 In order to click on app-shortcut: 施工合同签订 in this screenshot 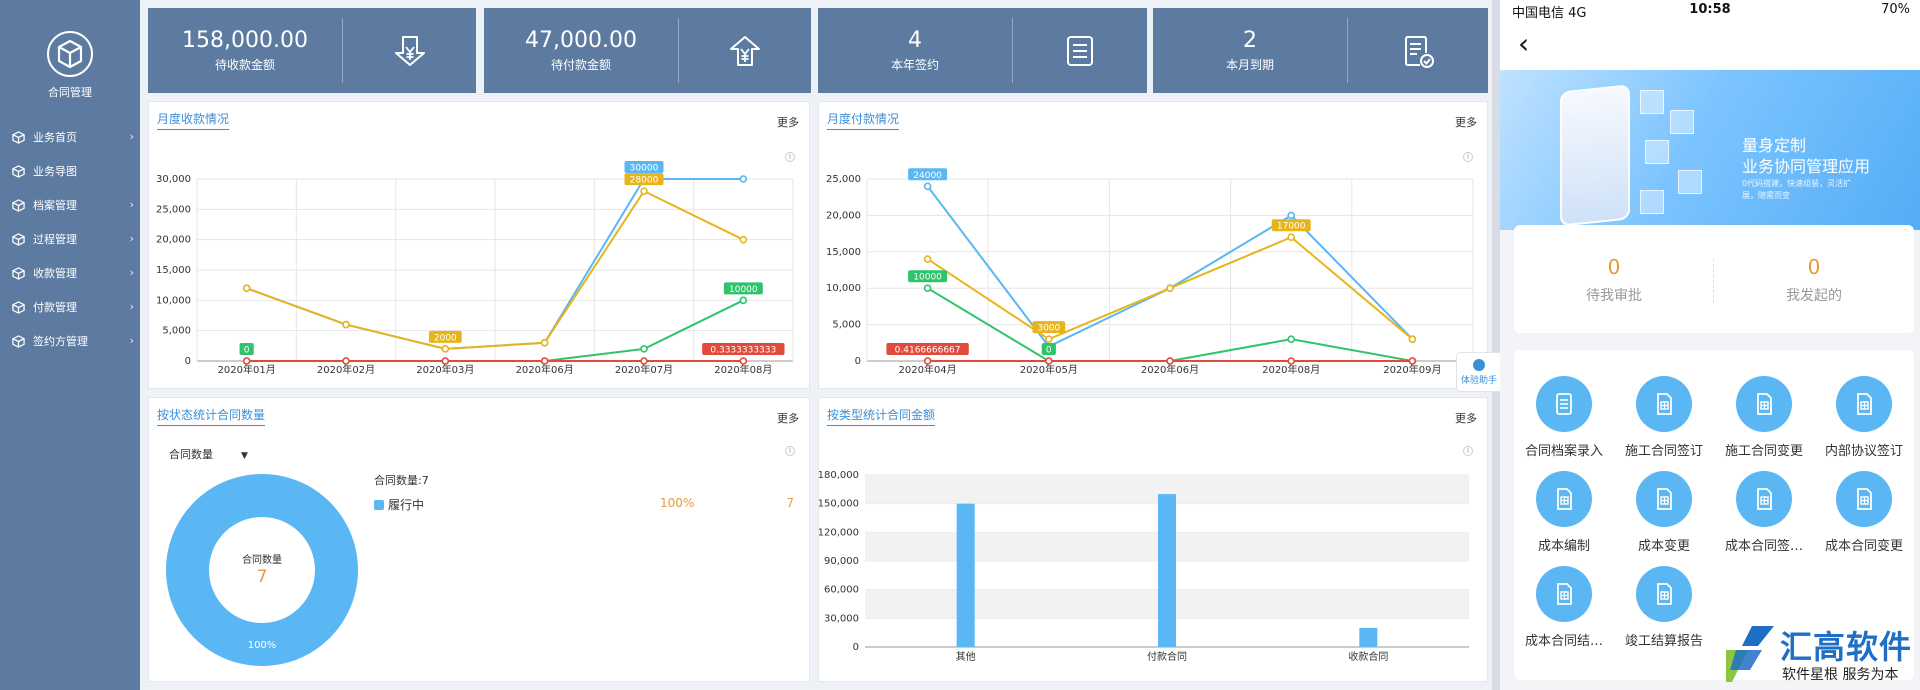, I will do `click(1664, 417)`.